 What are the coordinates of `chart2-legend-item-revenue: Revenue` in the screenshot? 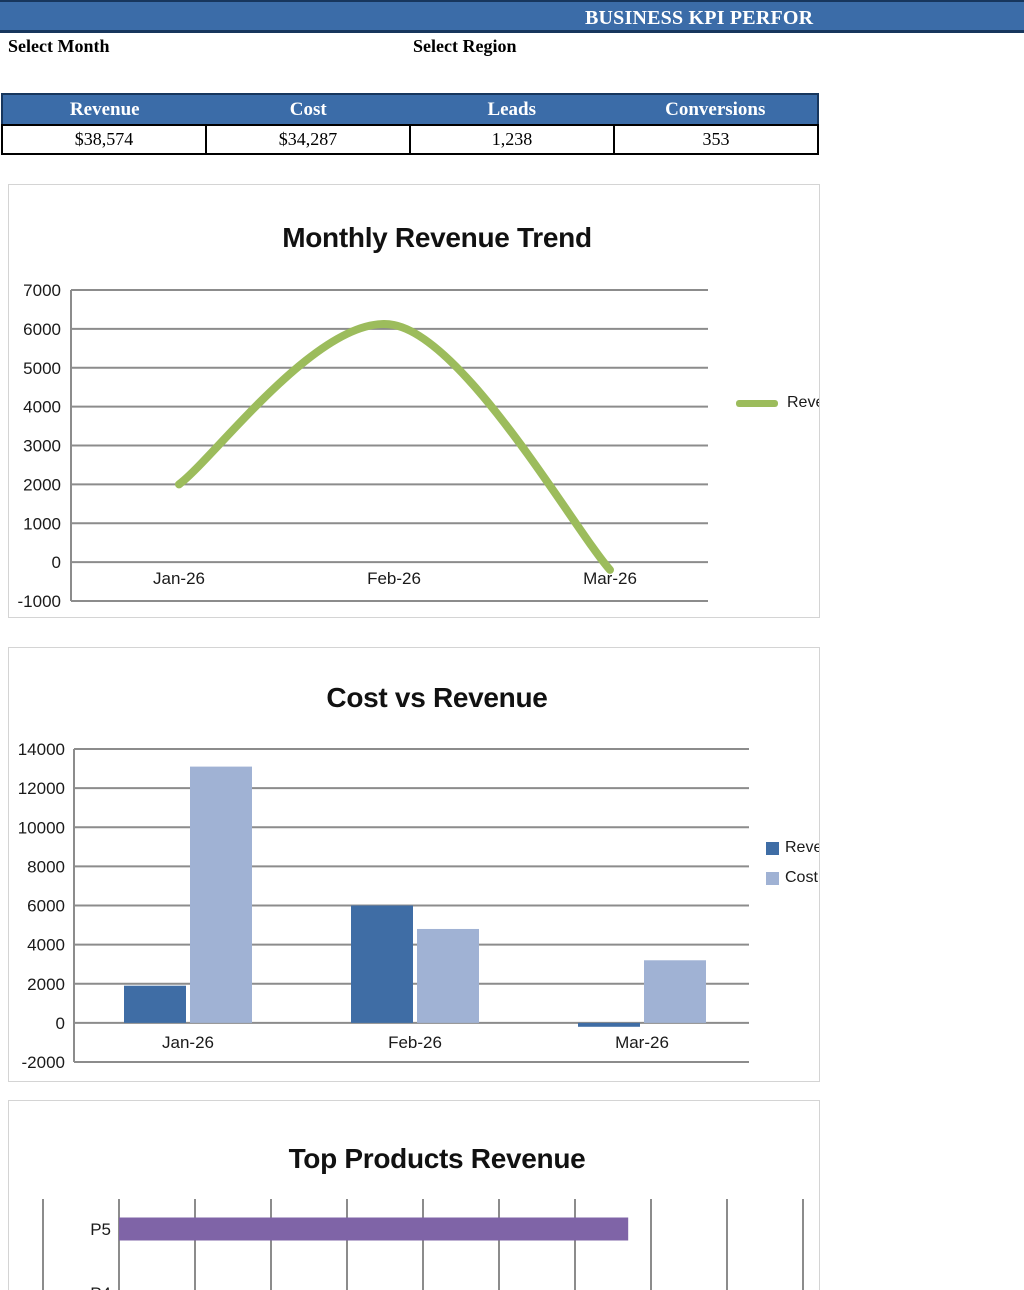 It's located at (792, 848).